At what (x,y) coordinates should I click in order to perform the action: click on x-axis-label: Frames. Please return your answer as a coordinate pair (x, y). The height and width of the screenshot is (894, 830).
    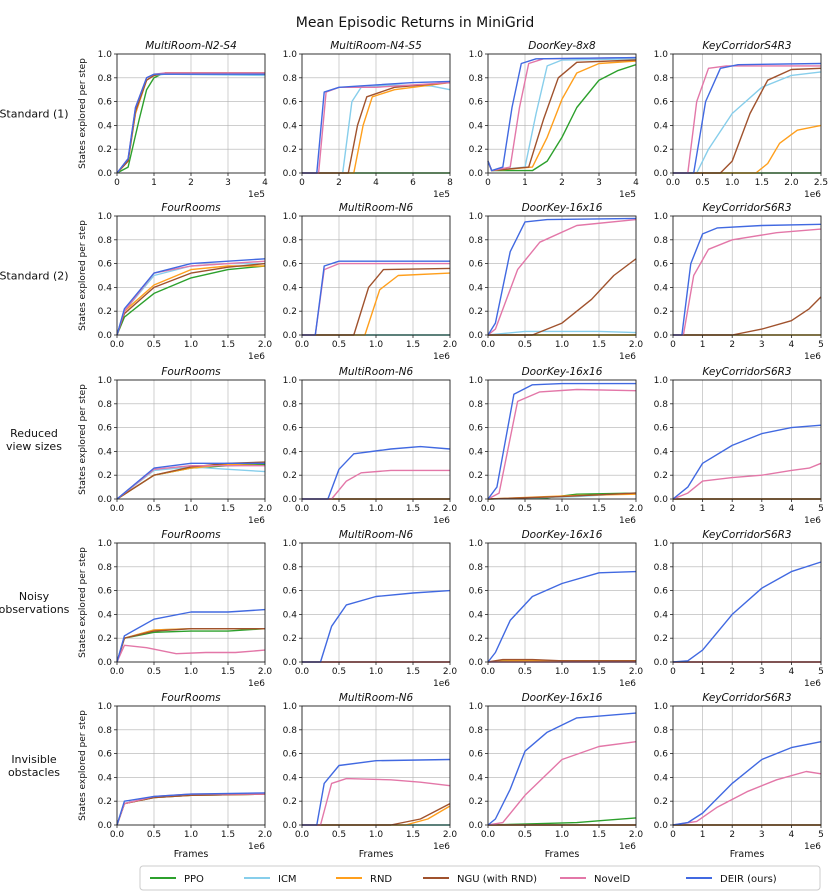
    Looking at the image, I should click on (562, 854).